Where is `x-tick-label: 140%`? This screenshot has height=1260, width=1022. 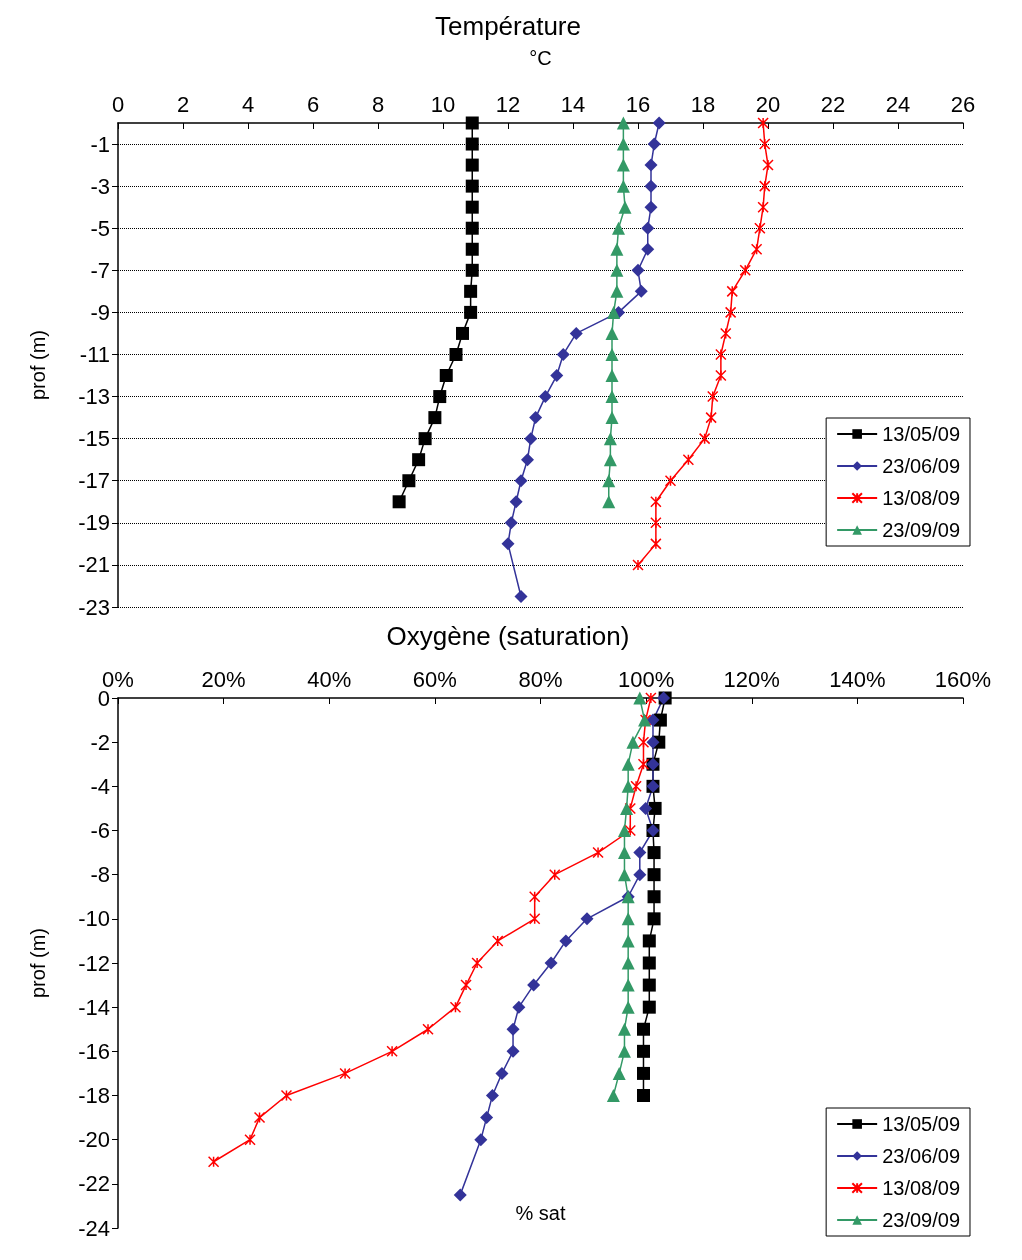
x-tick-label: 140% is located at coordinates (857, 679).